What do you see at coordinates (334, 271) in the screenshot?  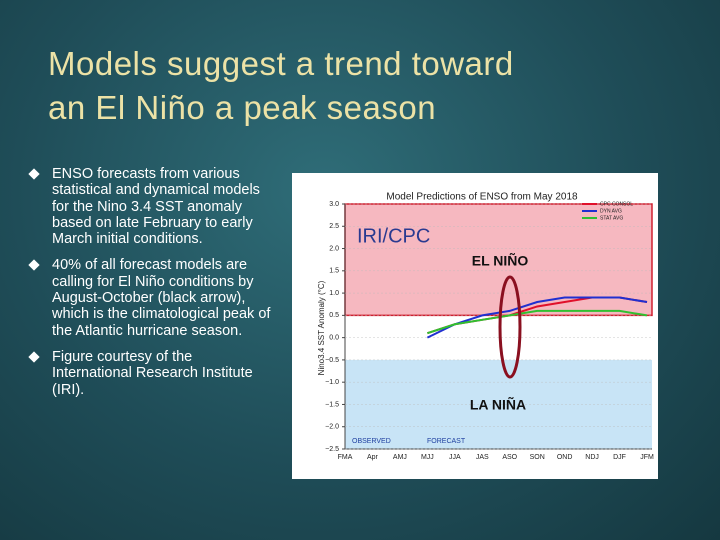 I see `y-tick-label: 1.5` at bounding box center [334, 271].